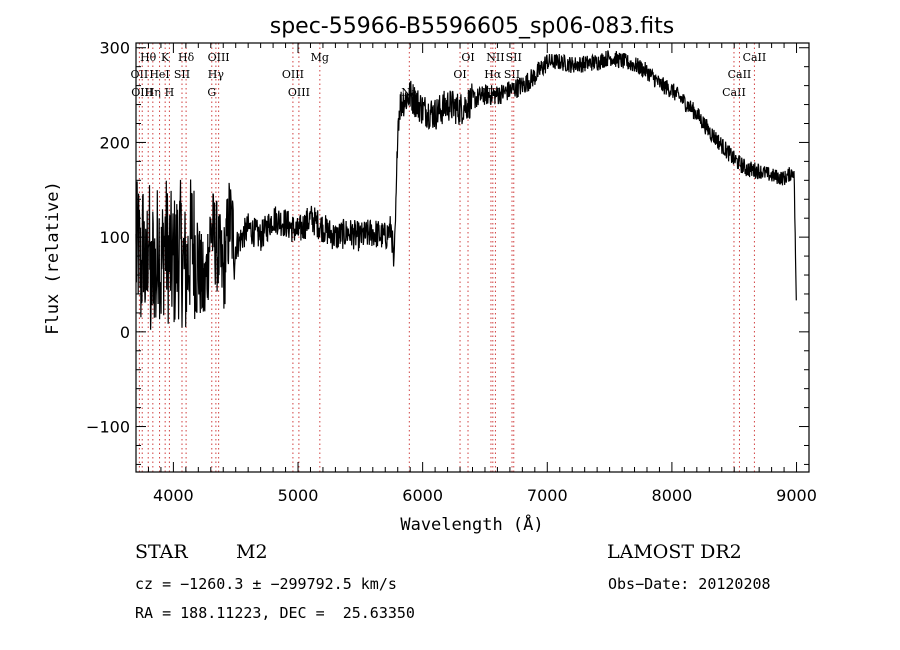  Describe the element at coordinates (108, 427) in the screenshot. I see `y-tick-label: −100` at that location.